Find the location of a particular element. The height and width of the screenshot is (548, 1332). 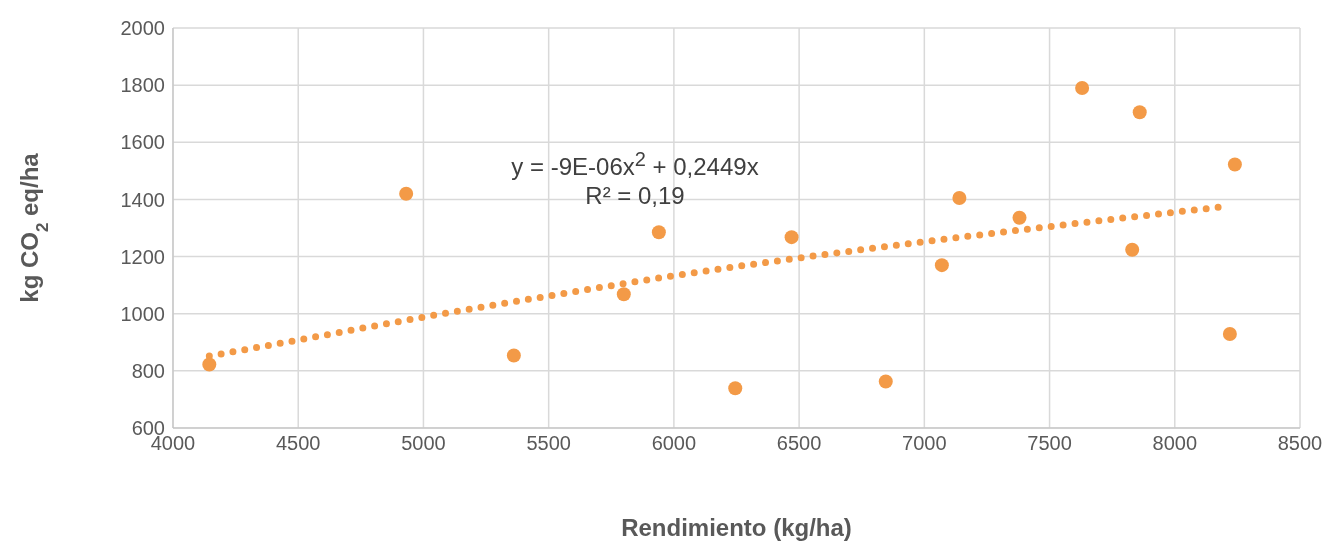

x-tick-label: 5500 is located at coordinates (548, 443).